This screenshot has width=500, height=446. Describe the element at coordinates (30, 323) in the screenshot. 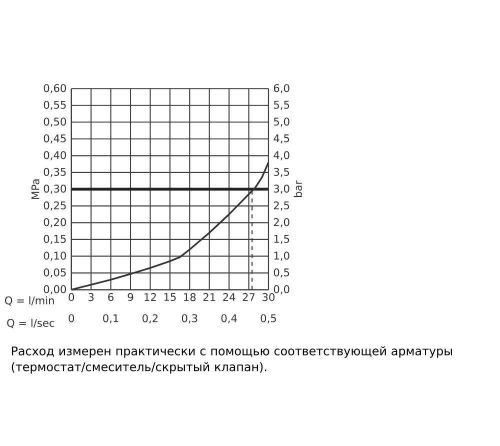

I see `x2-axis-title: Q = l/sec` at that location.